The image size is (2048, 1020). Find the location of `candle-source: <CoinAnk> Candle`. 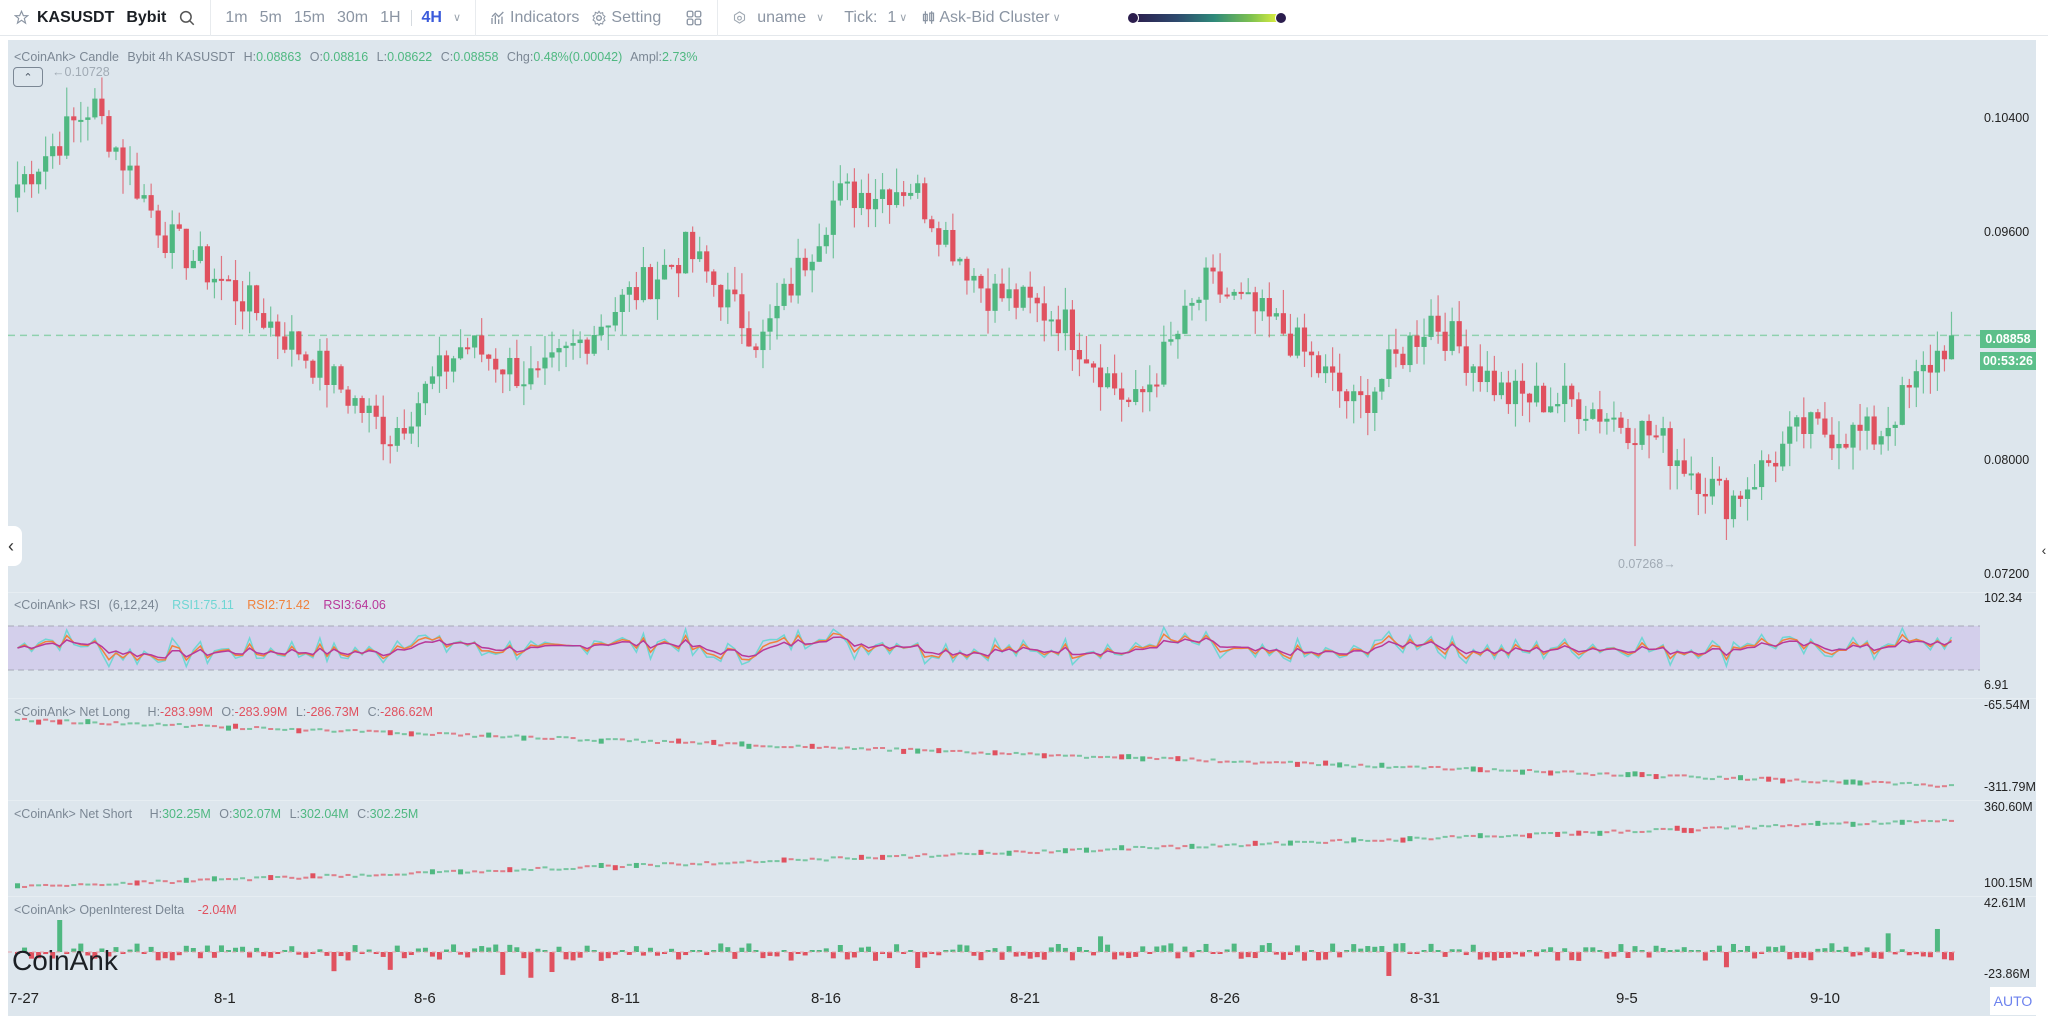

candle-source: <CoinAnk> Candle is located at coordinates (66, 57).